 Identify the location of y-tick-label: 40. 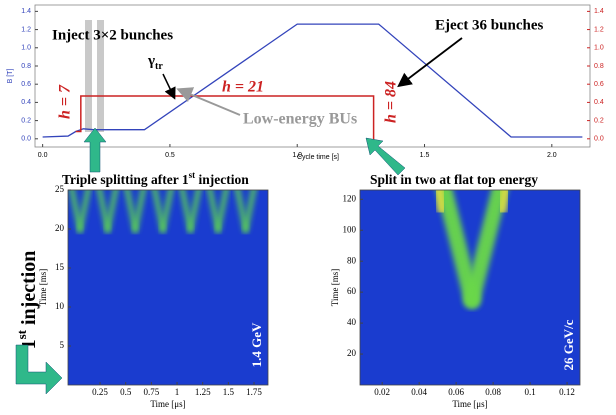
(352, 322).